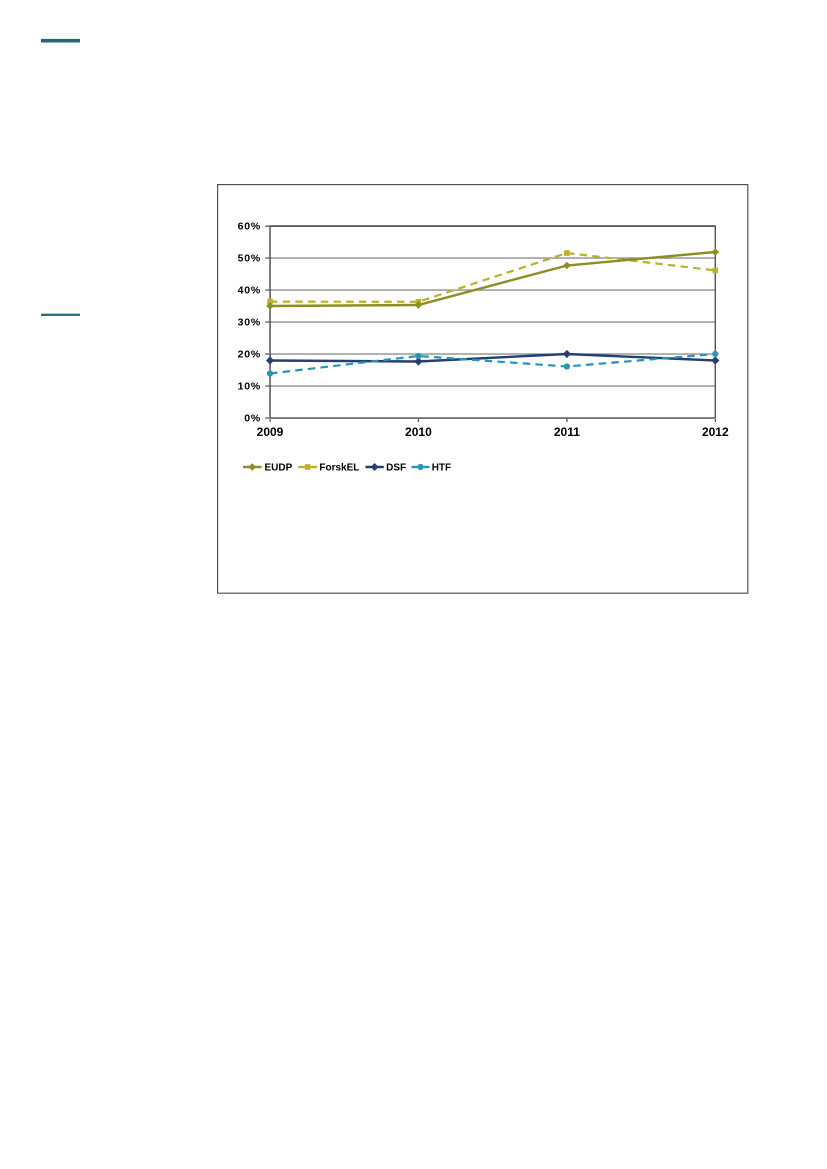  What do you see at coordinates (249, 291) in the screenshot?
I see `svg-text: 40%` at bounding box center [249, 291].